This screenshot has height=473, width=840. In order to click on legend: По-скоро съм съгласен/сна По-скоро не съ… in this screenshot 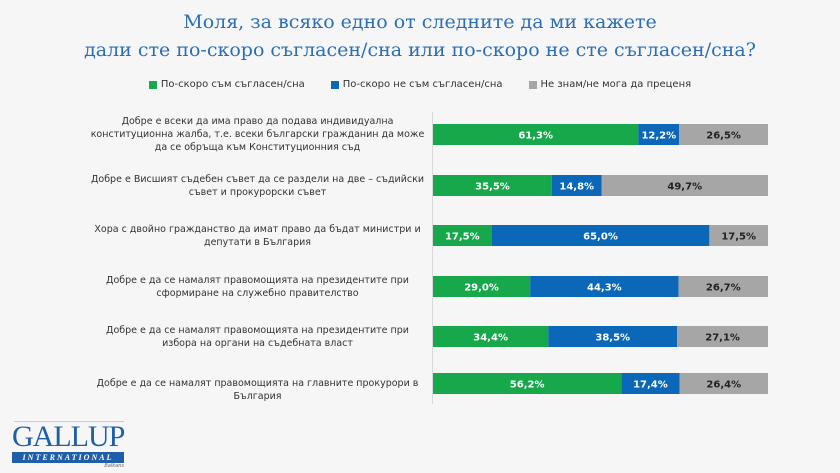, I will do `click(420, 84)`.